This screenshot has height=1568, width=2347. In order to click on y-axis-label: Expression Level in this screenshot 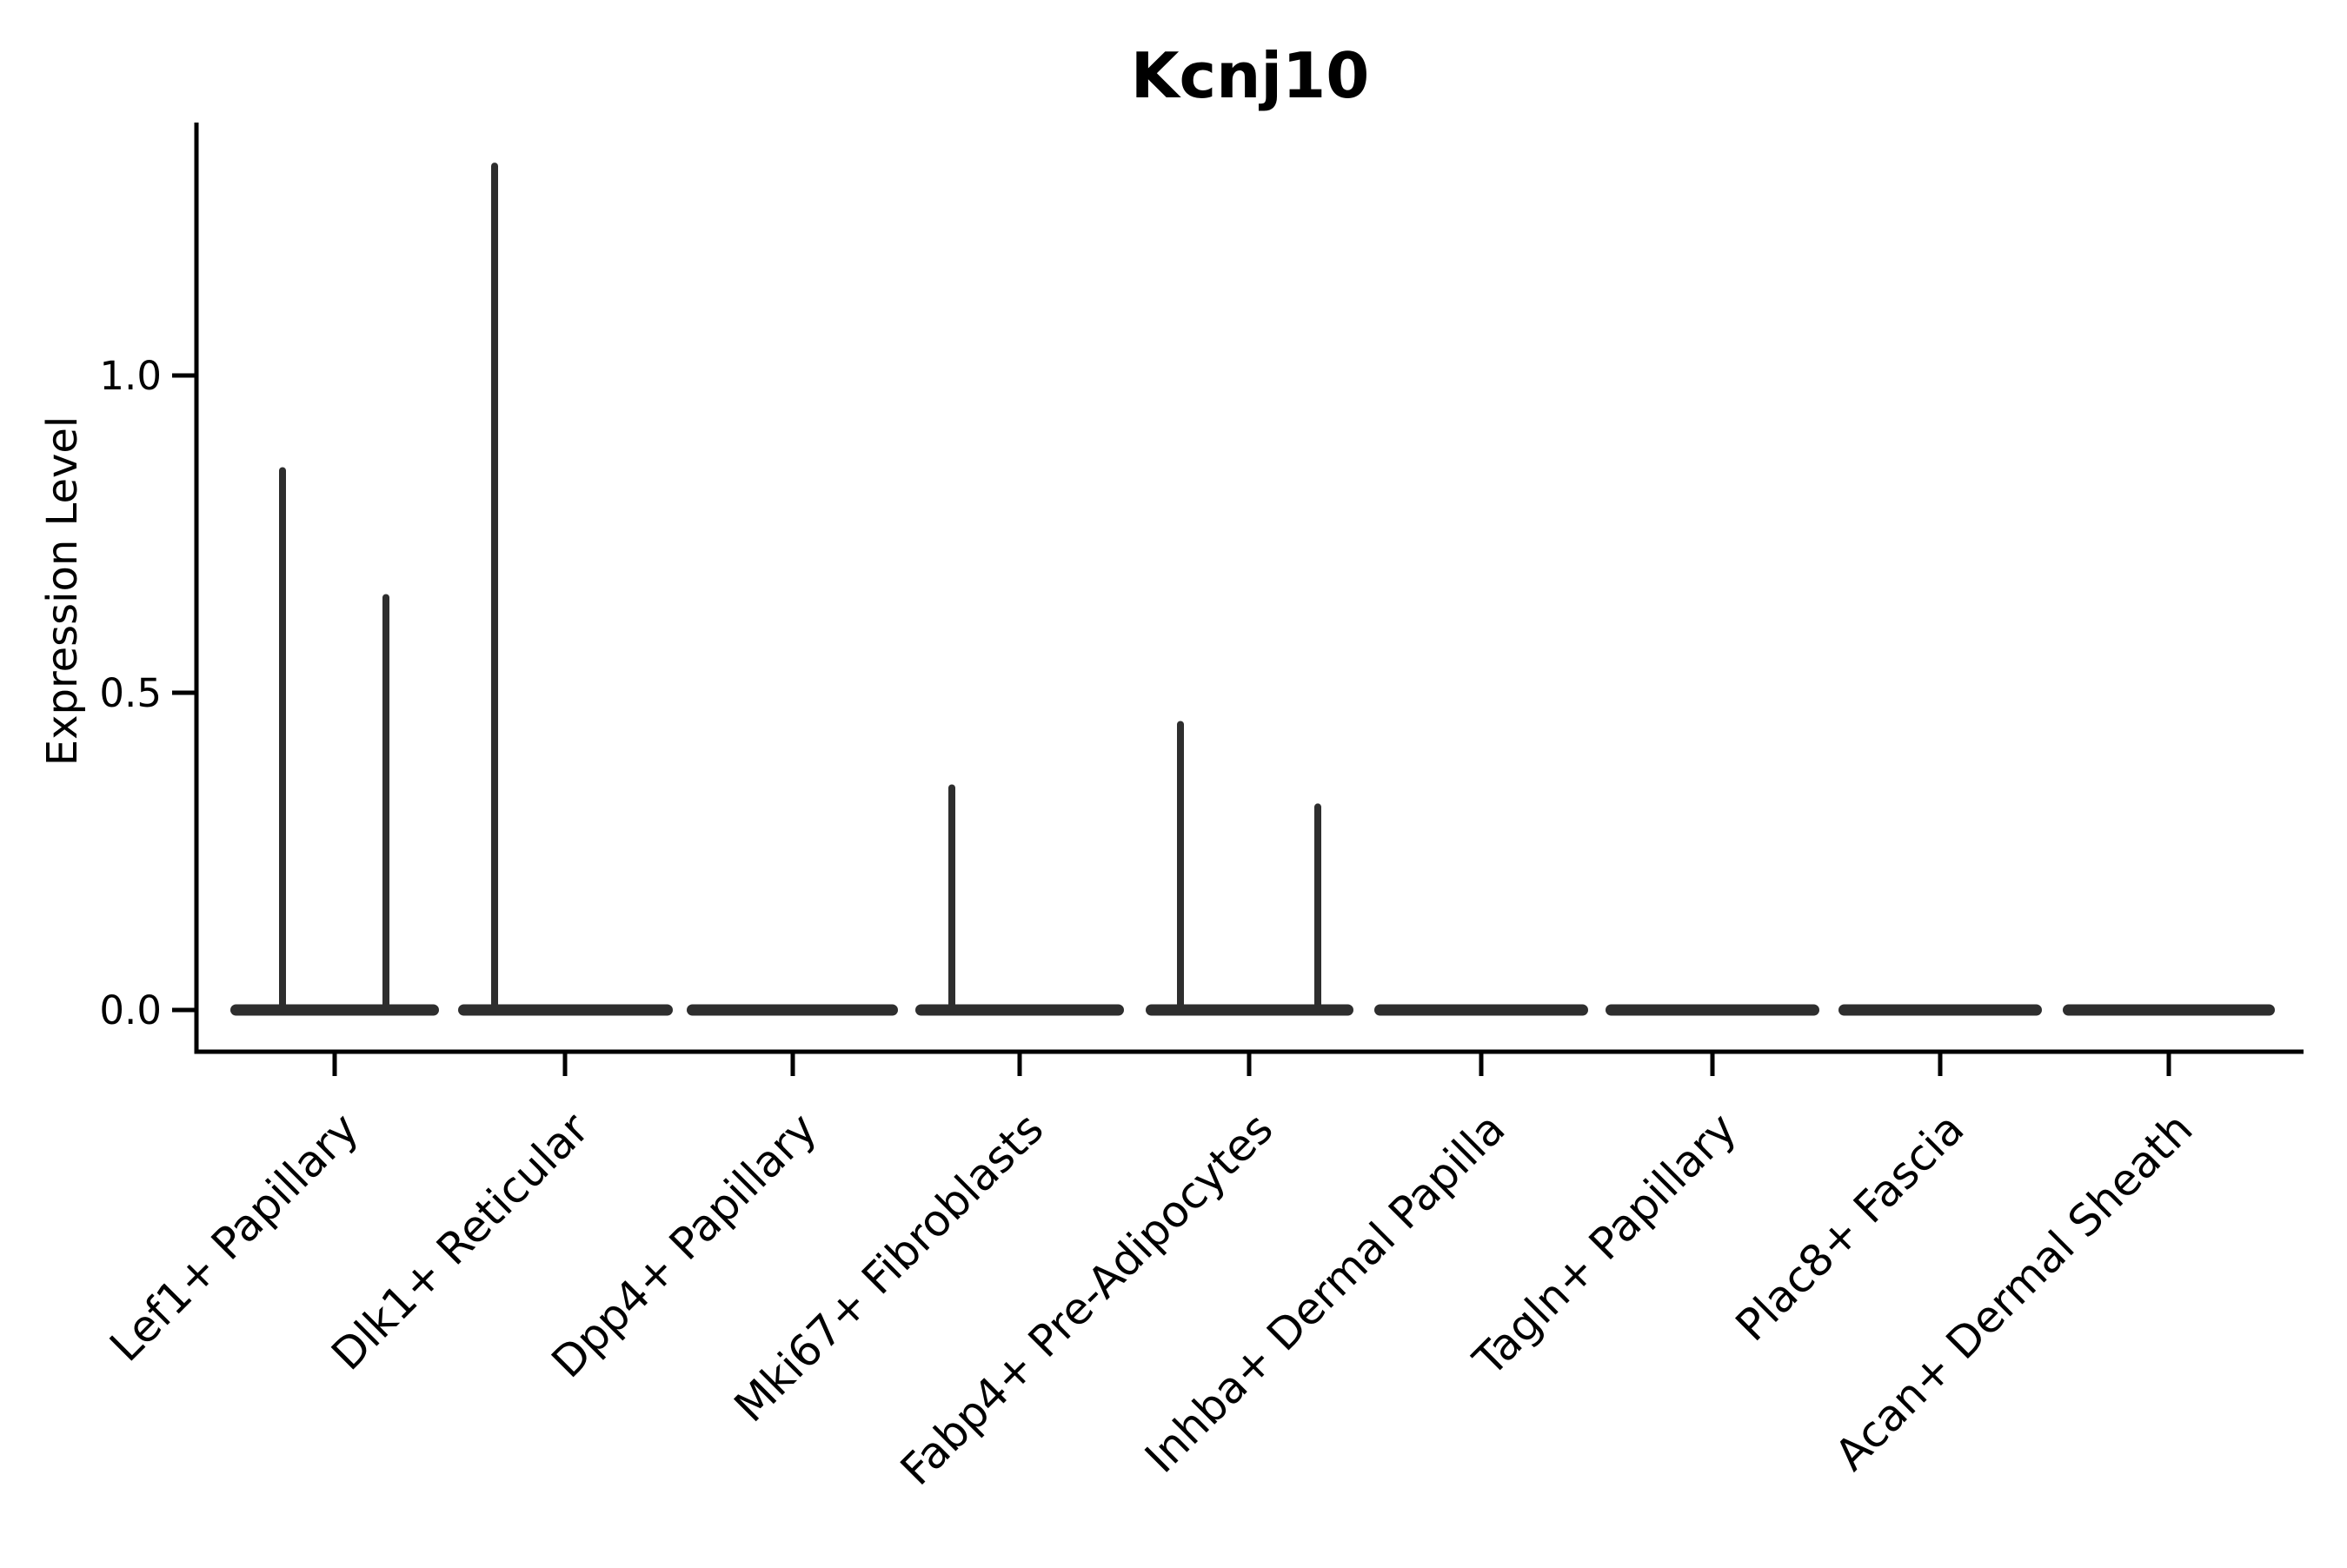, I will do `click(62, 591)`.